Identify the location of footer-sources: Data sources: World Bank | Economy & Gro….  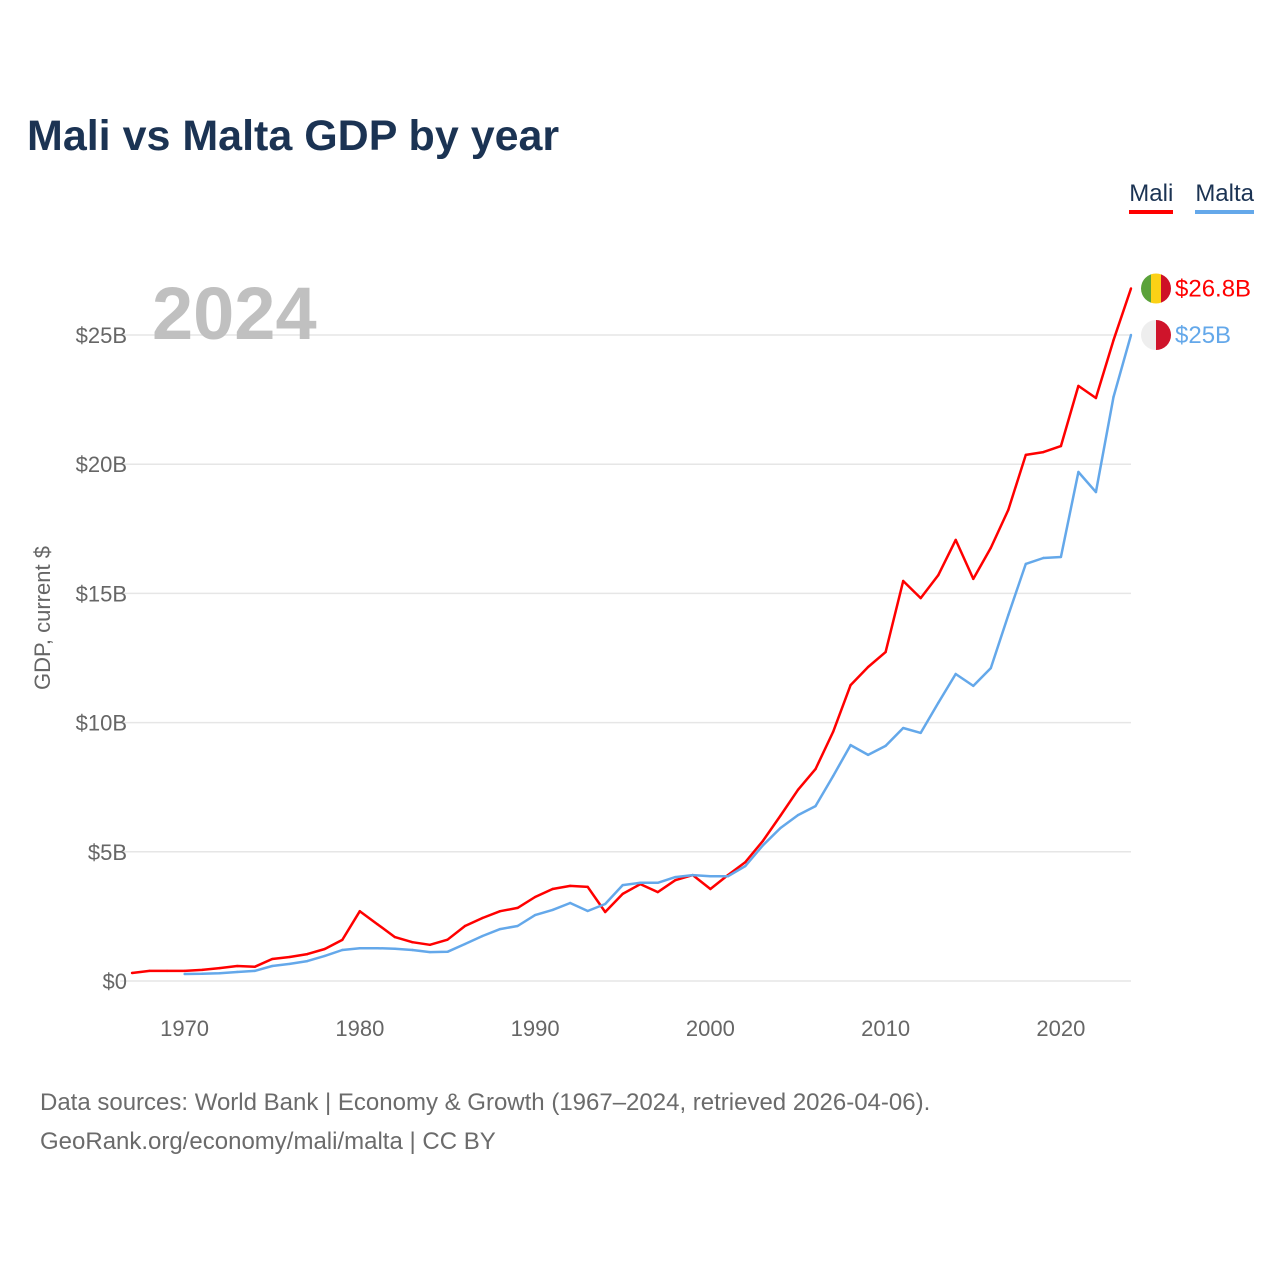
(485, 1102).